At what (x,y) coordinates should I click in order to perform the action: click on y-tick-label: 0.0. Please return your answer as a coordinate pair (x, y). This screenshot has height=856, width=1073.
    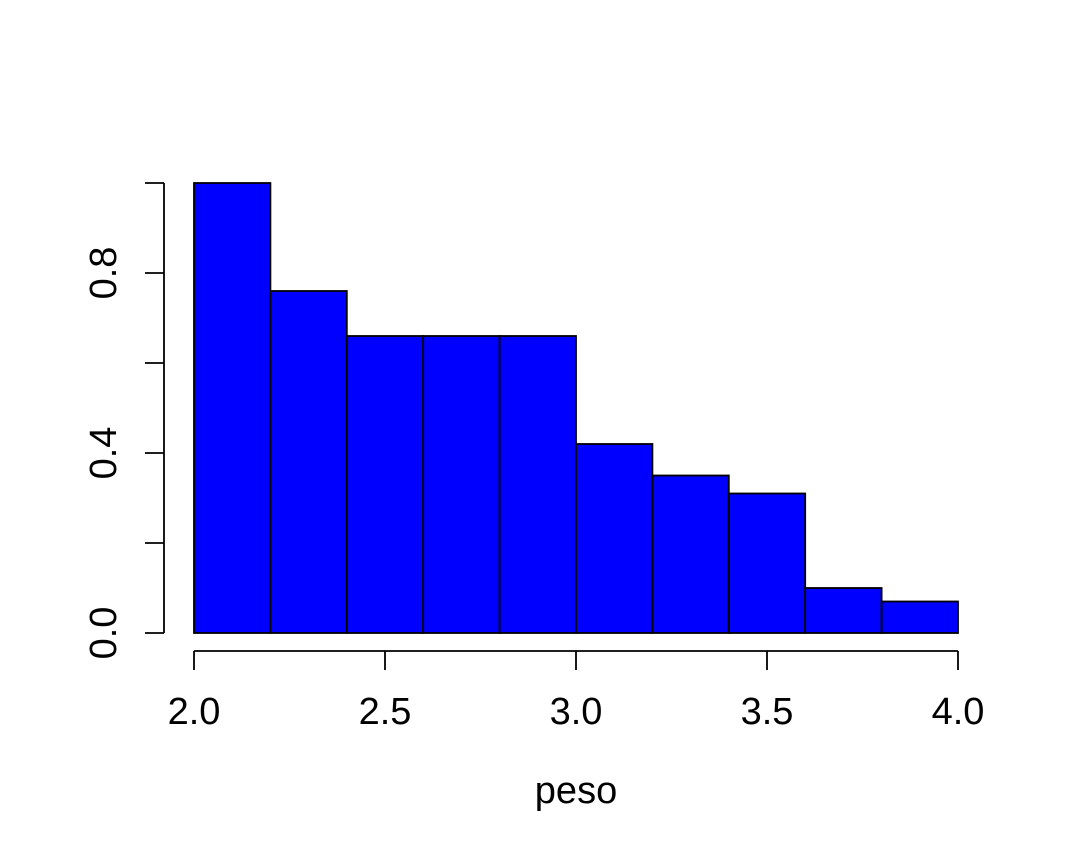
    Looking at the image, I should click on (104, 633).